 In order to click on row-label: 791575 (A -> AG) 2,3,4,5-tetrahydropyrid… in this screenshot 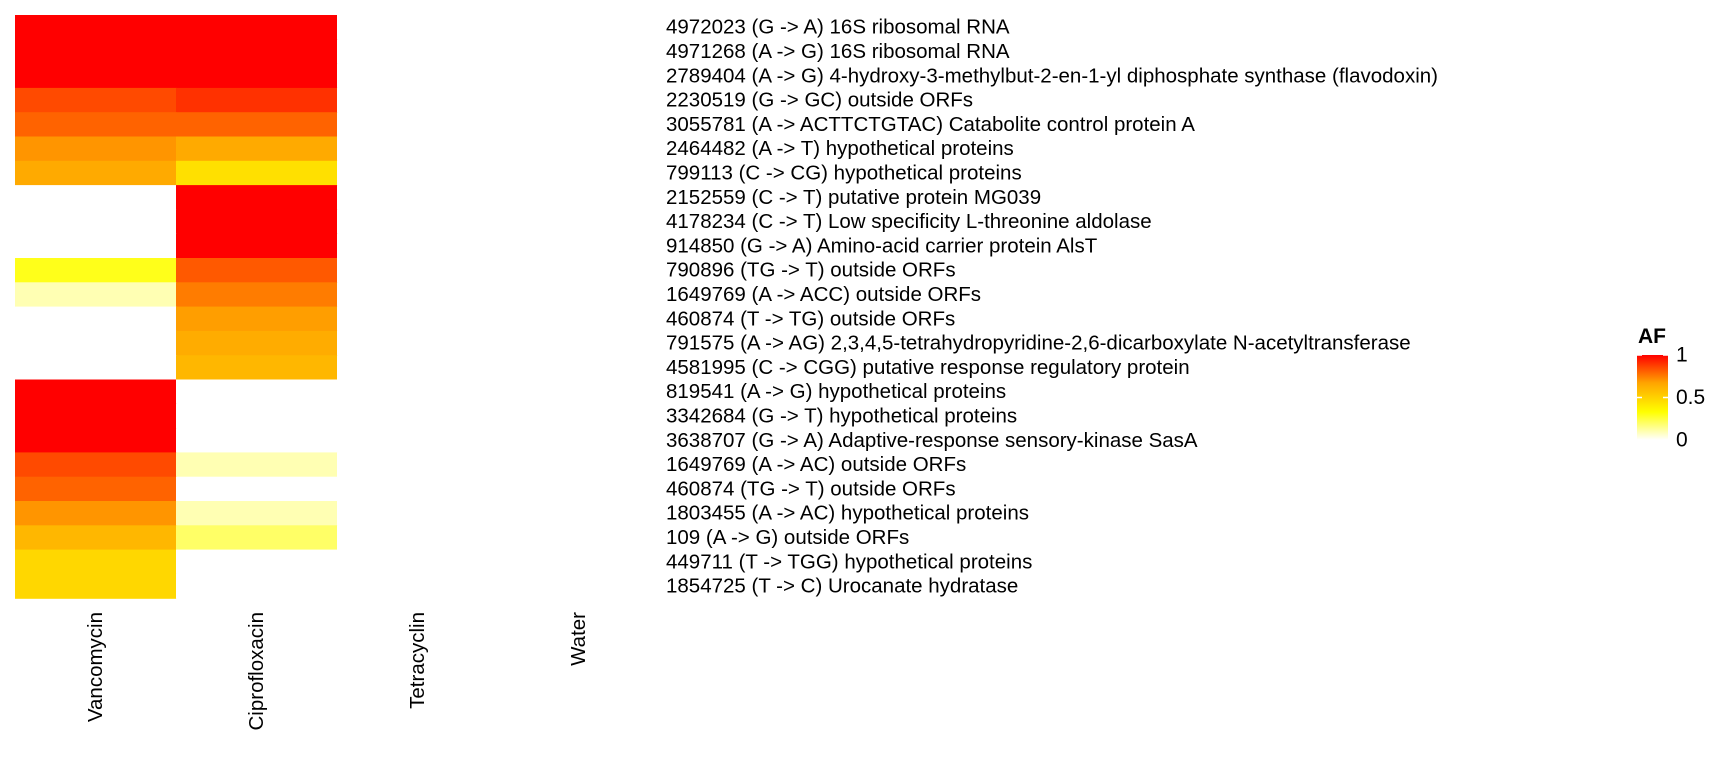, I will do `click(1038, 343)`.